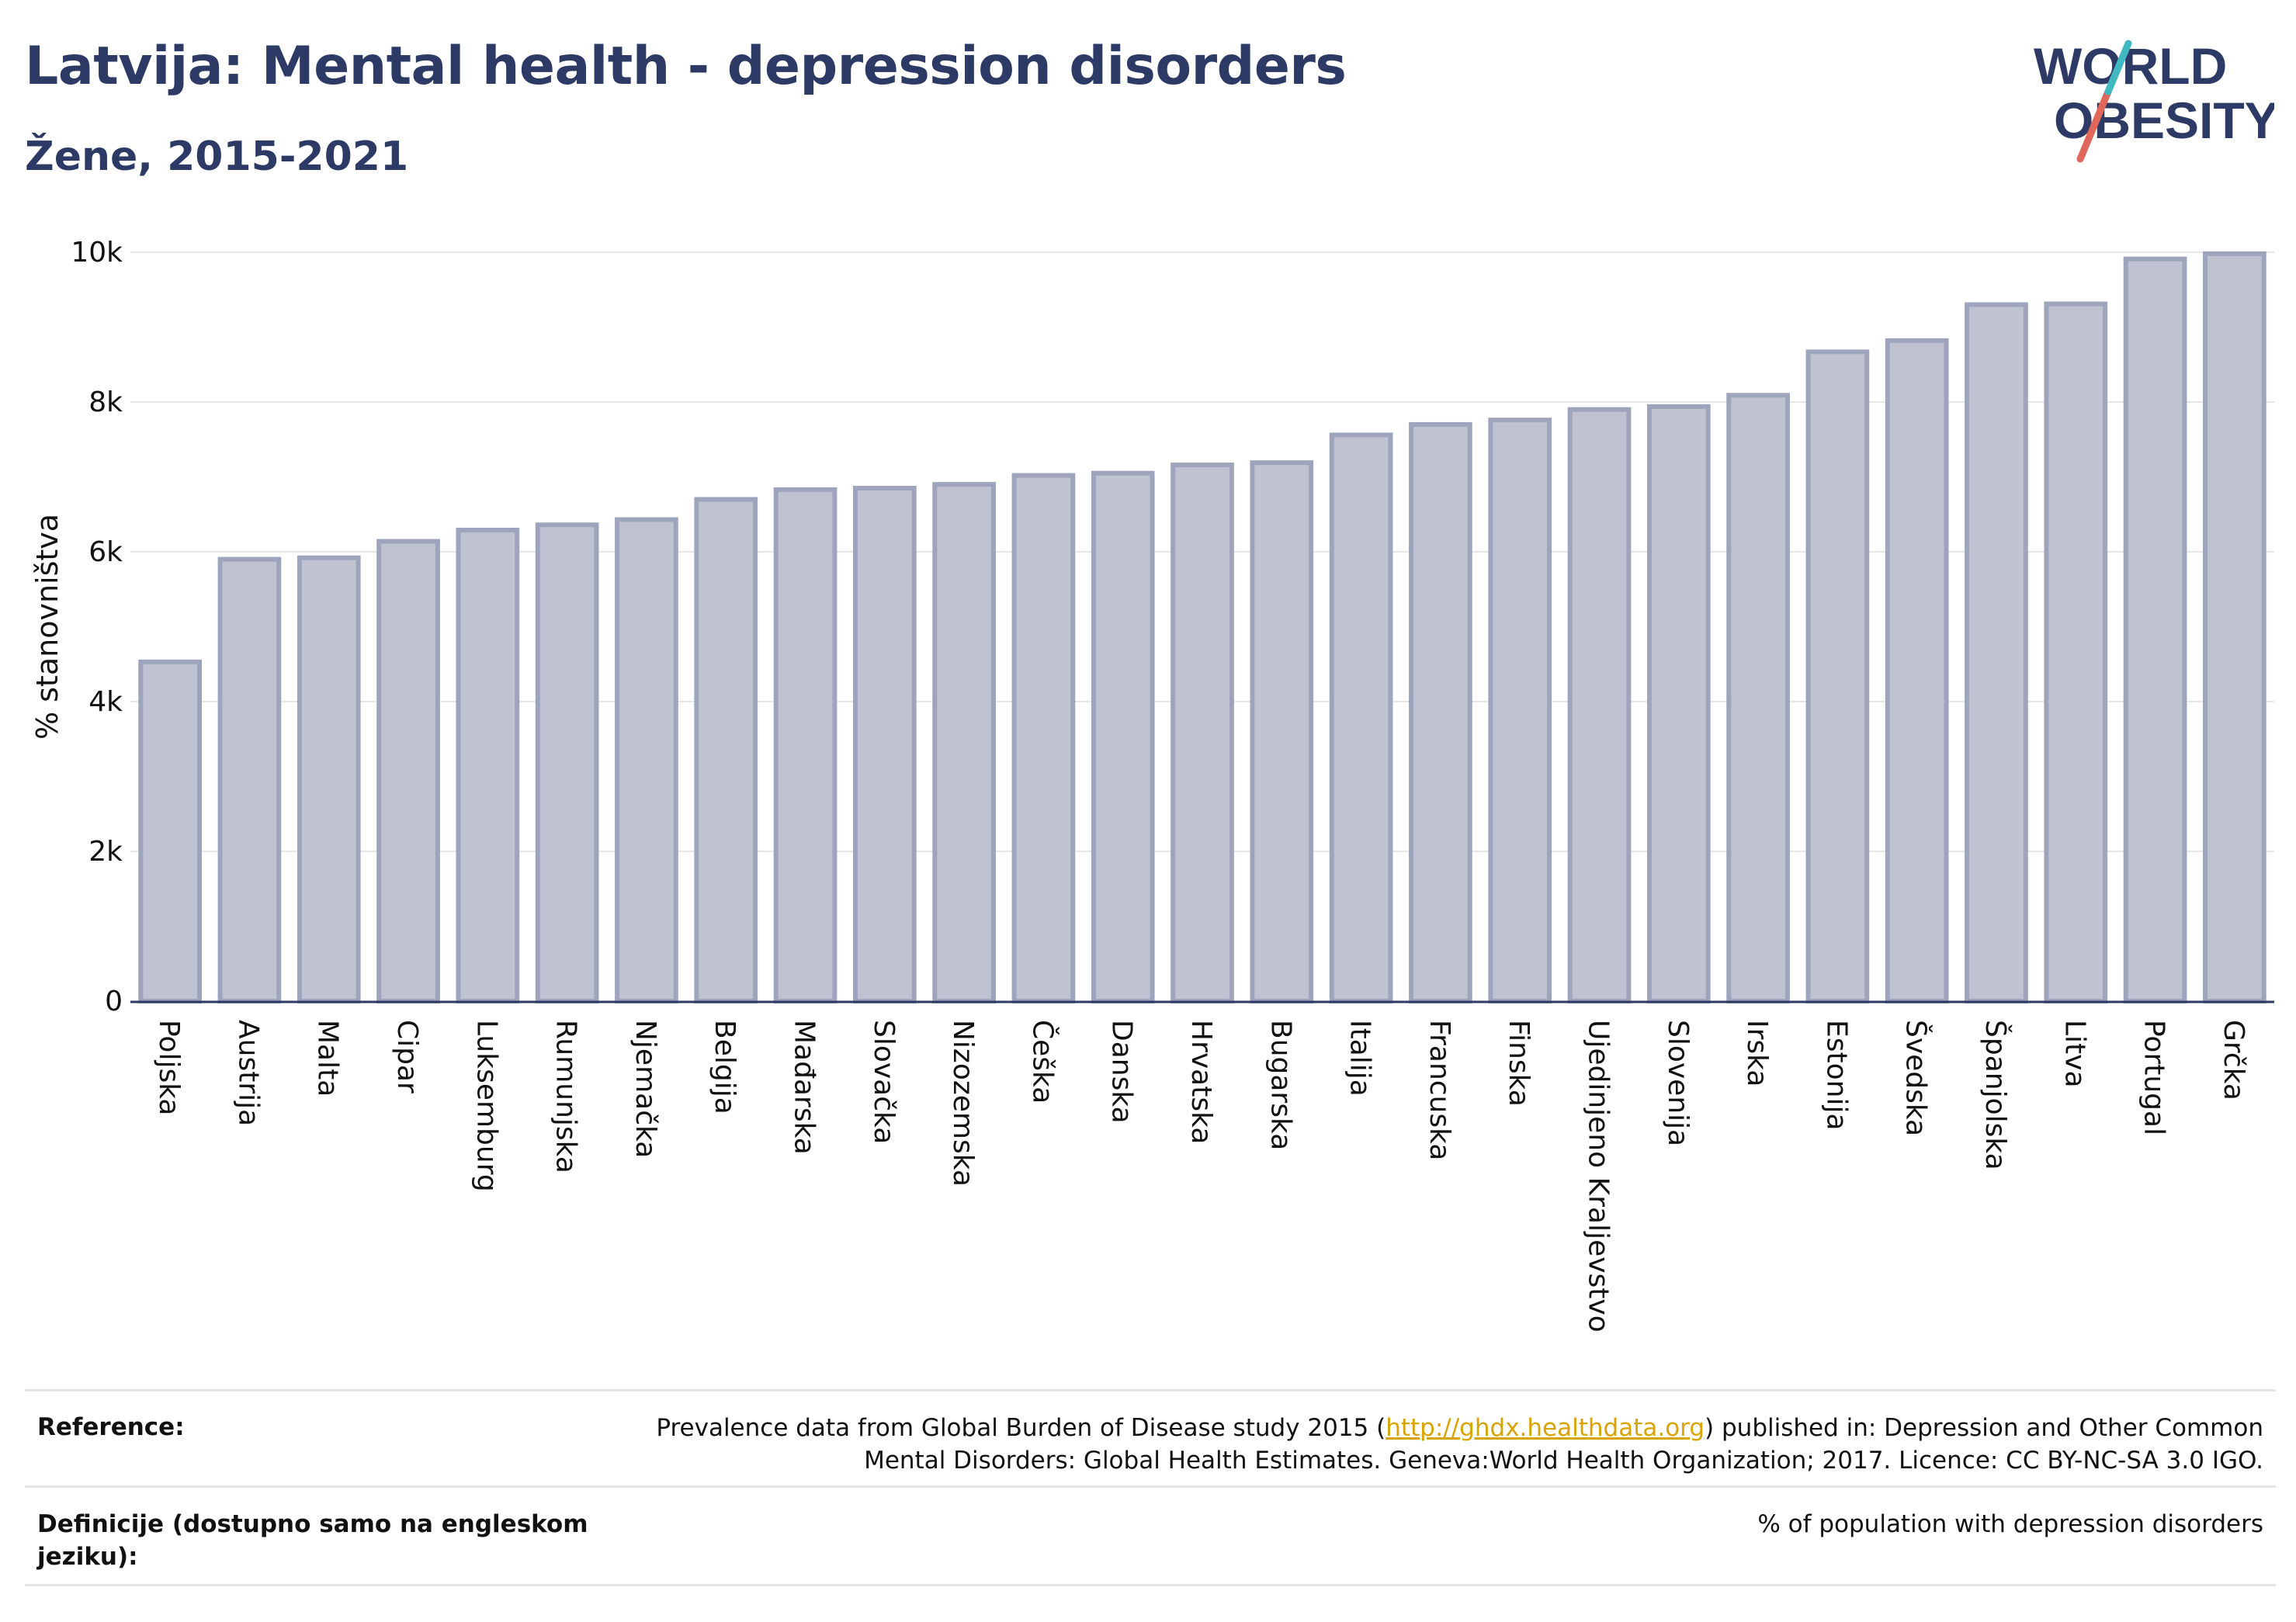  What do you see at coordinates (249, 779) in the screenshot?
I see `bar-austrija` at bounding box center [249, 779].